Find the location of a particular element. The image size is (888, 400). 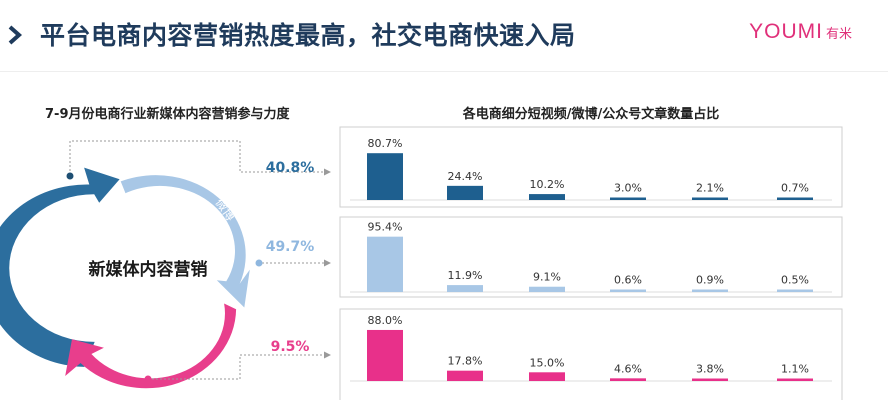

connector-dot-middle is located at coordinates (259, 263).